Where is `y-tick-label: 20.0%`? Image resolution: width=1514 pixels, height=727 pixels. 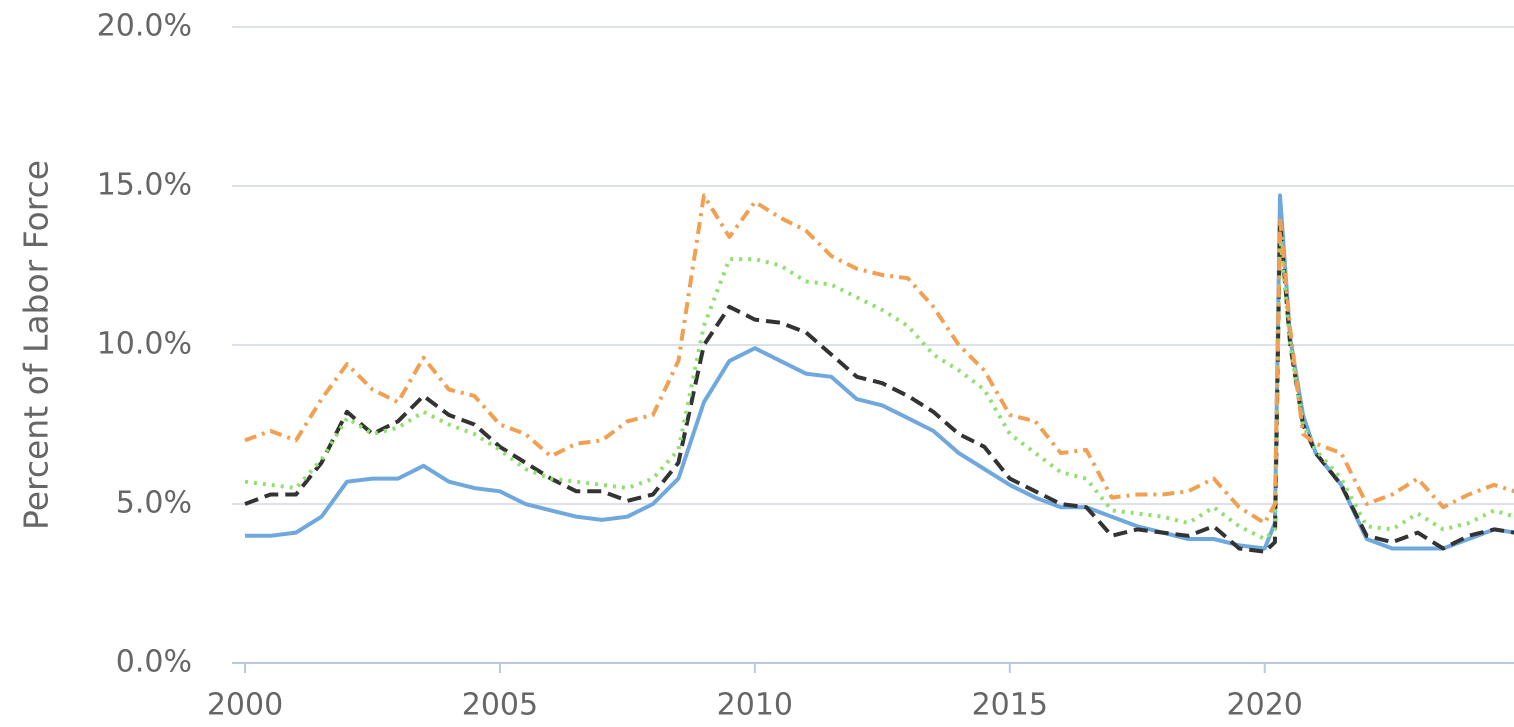 y-tick-label: 20.0% is located at coordinates (144, 26).